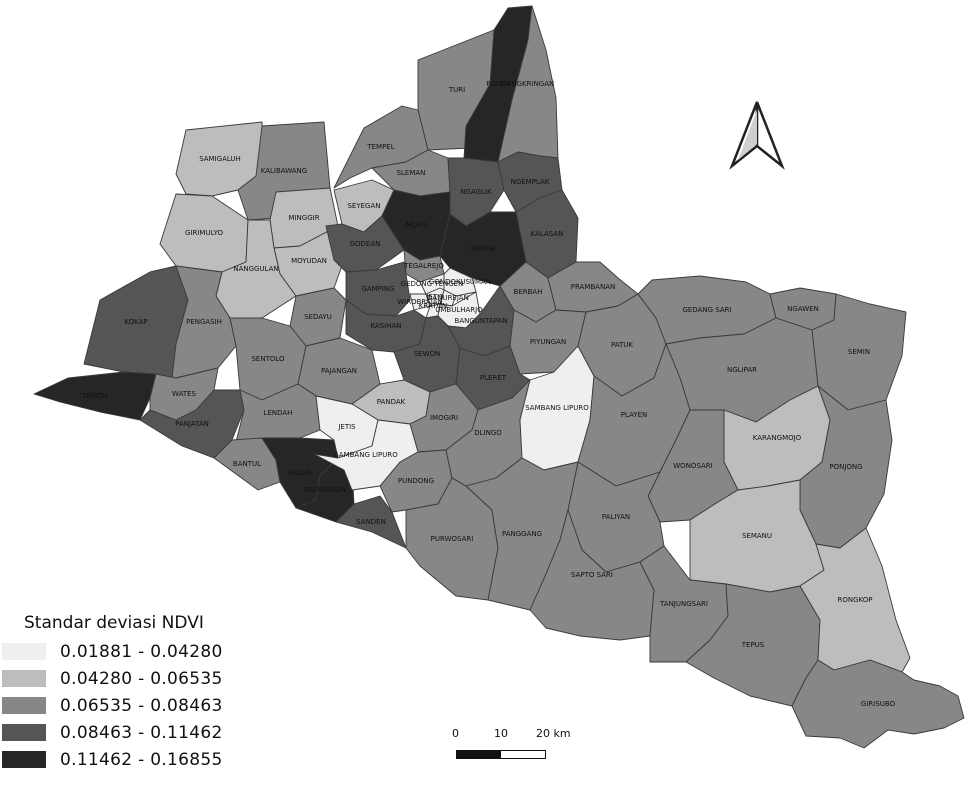 The height and width of the screenshot is (794, 974). What do you see at coordinates (204, 233) in the screenshot?
I see `district-label: GIRIMULYO` at bounding box center [204, 233].